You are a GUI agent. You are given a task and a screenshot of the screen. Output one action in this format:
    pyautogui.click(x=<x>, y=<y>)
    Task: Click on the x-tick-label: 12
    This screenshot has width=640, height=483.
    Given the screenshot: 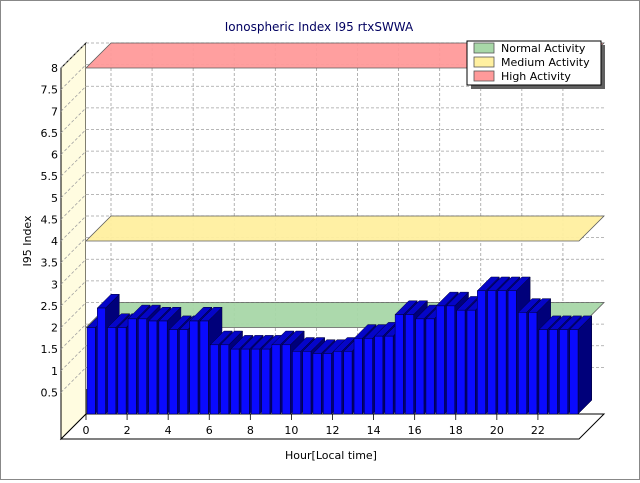 What is the action you would take?
    pyautogui.click(x=333, y=430)
    